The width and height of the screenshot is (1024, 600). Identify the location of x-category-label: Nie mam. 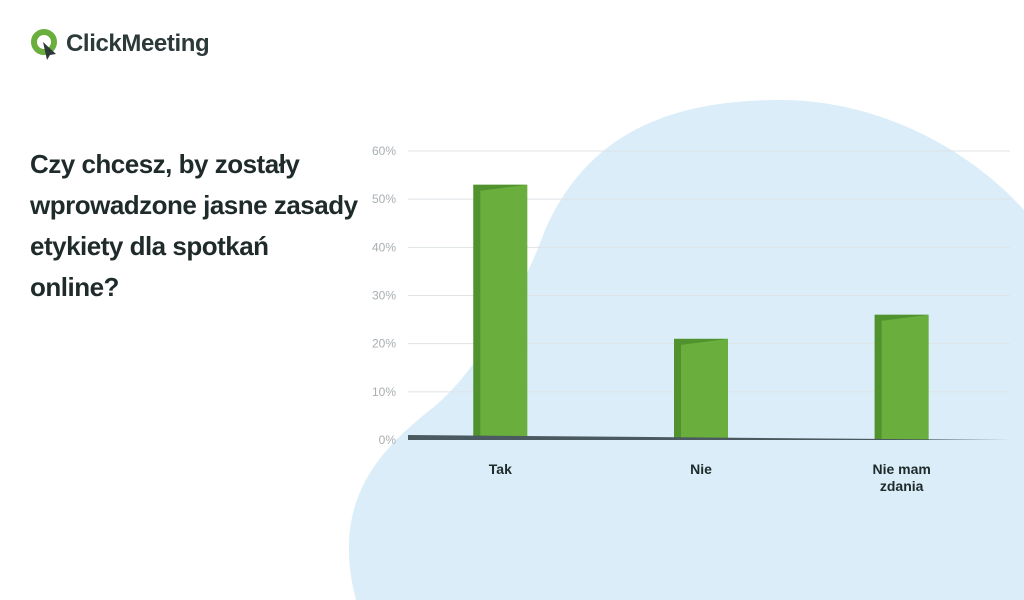
(901, 469).